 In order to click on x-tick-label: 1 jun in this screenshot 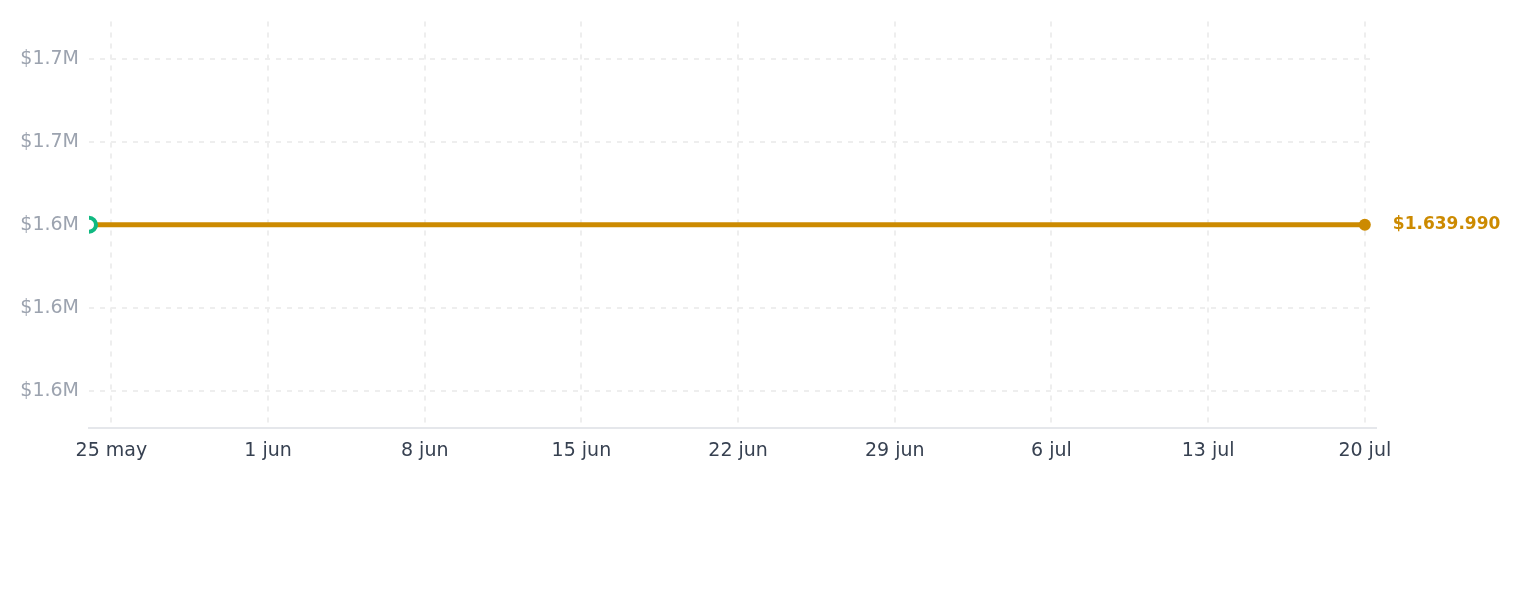, I will do `click(268, 449)`.